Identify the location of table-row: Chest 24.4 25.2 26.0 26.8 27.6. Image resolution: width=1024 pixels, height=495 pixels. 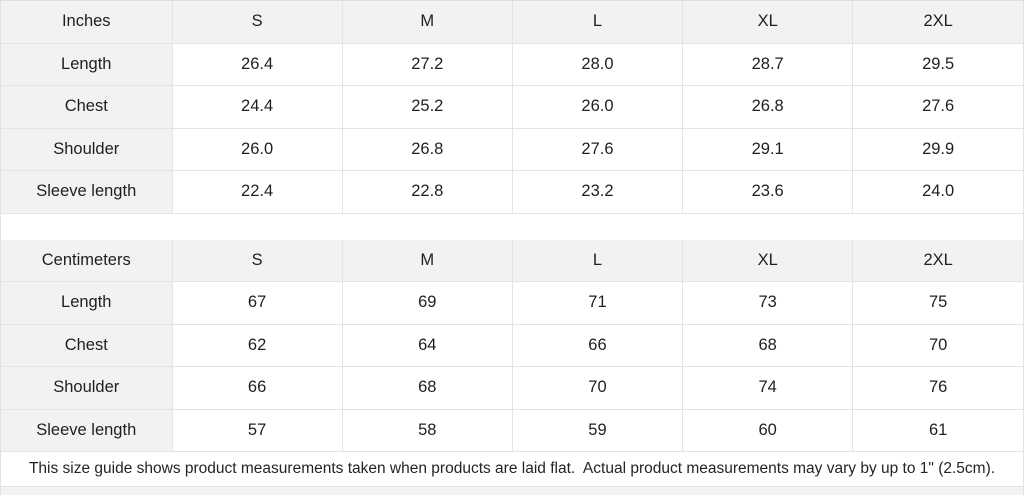
(512, 107).